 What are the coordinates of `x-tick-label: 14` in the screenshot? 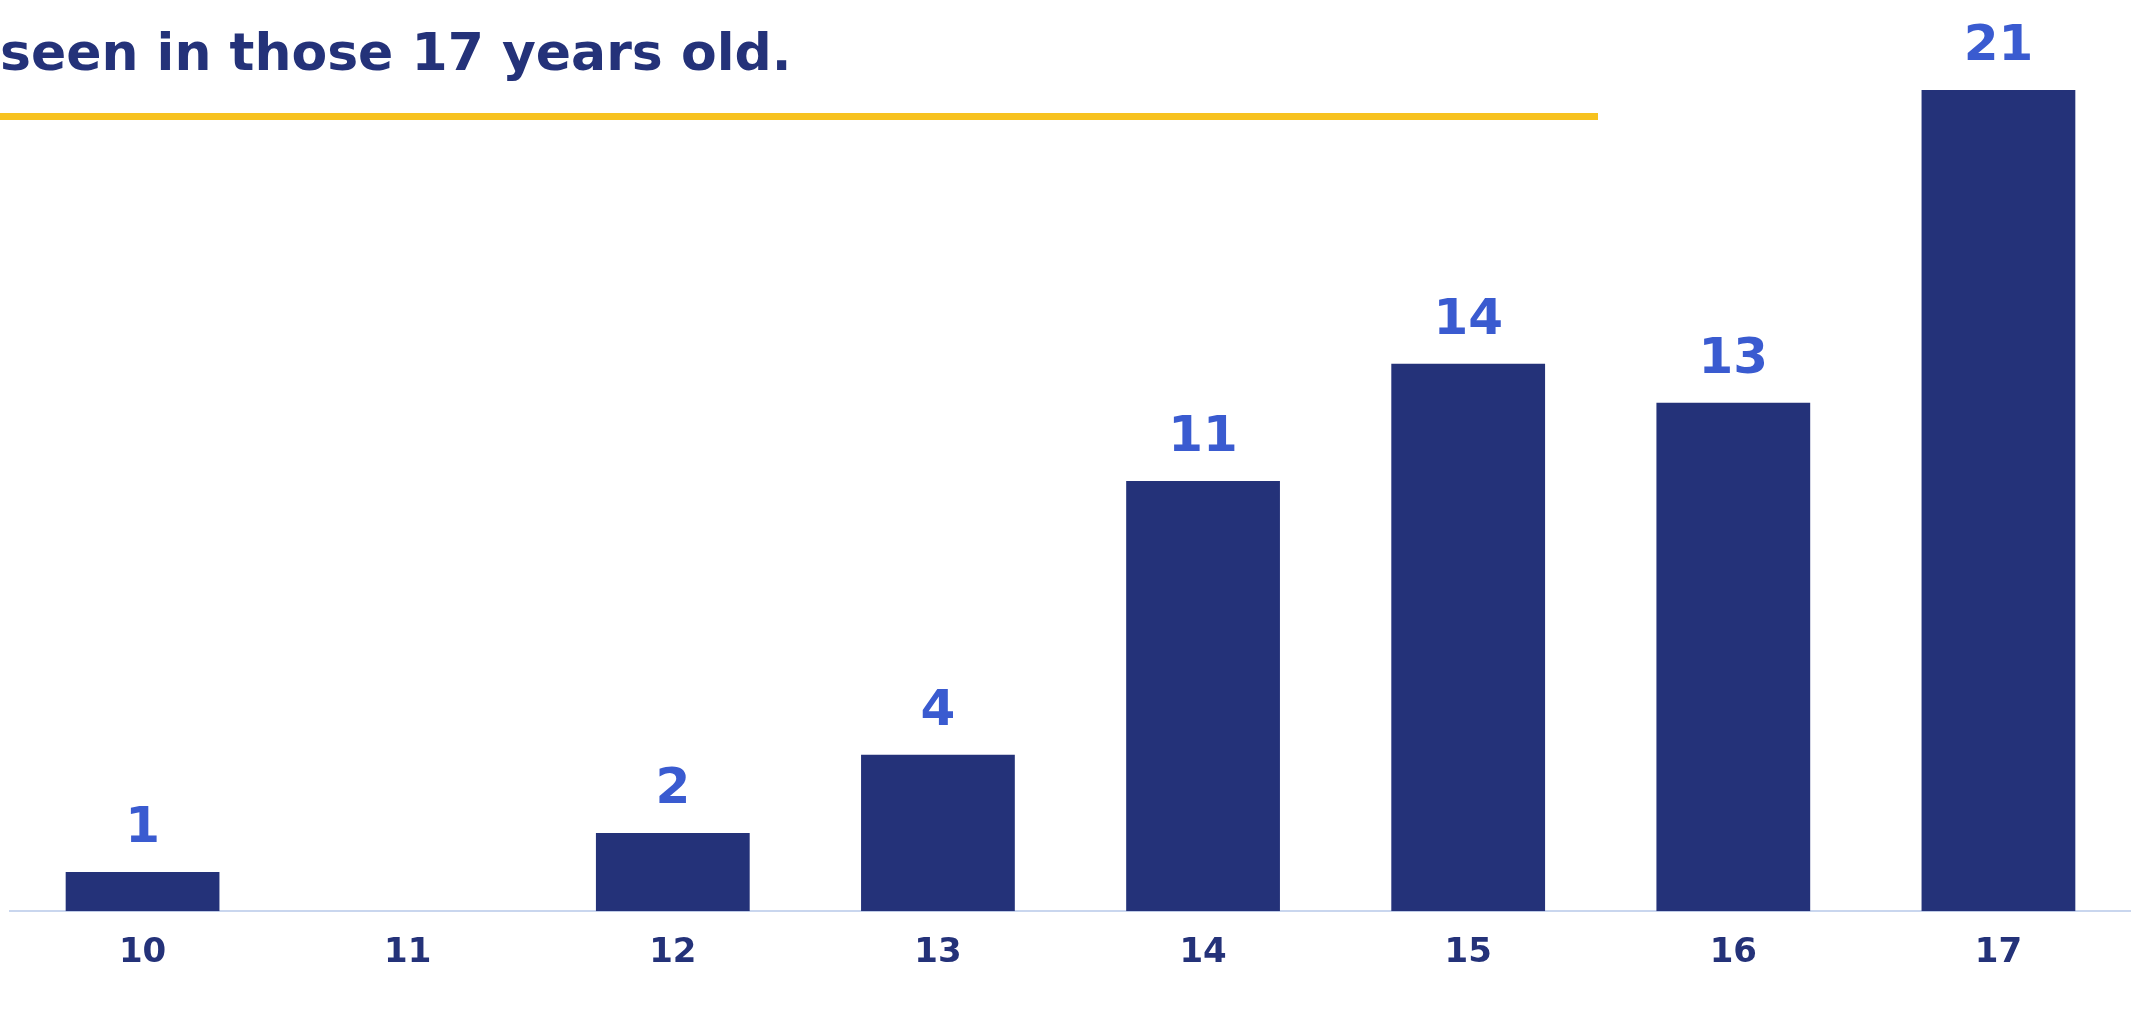 It's located at (1203, 950).